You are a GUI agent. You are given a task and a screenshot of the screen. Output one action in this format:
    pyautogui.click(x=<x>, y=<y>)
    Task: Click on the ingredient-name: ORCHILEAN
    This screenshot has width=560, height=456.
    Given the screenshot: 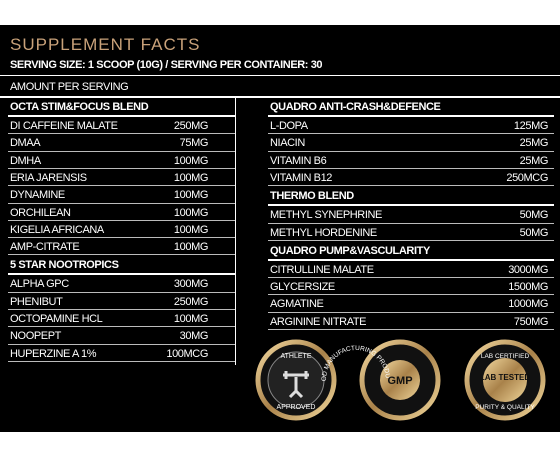 What is the action you would take?
    pyautogui.click(x=40, y=212)
    